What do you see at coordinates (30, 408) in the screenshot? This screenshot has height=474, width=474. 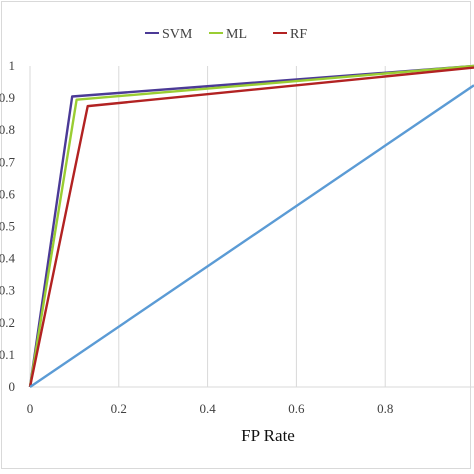 I see `x-tick-label: 0` at bounding box center [30, 408].